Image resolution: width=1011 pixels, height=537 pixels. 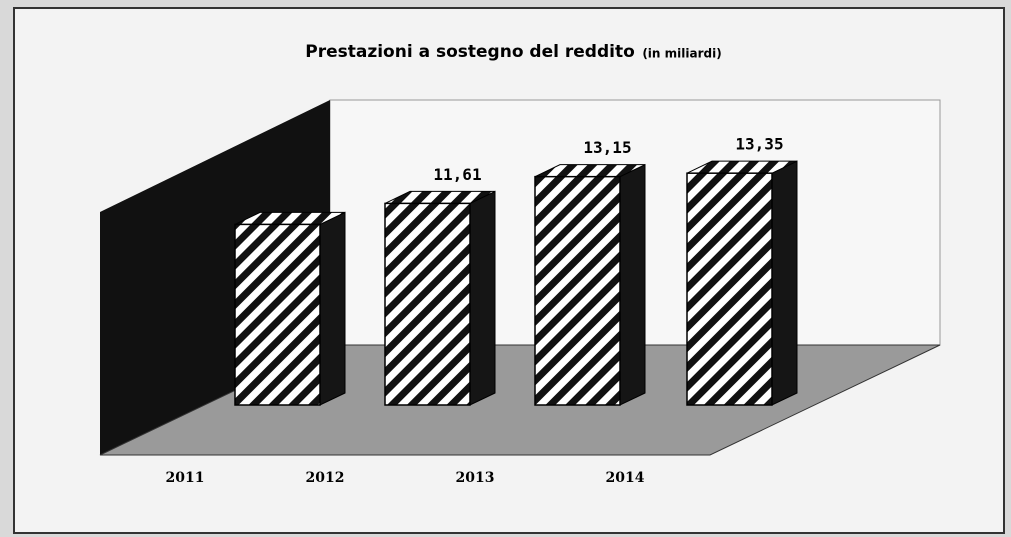 What do you see at coordinates (457, 174) in the screenshot?
I see `value-label: 11,61` at bounding box center [457, 174].